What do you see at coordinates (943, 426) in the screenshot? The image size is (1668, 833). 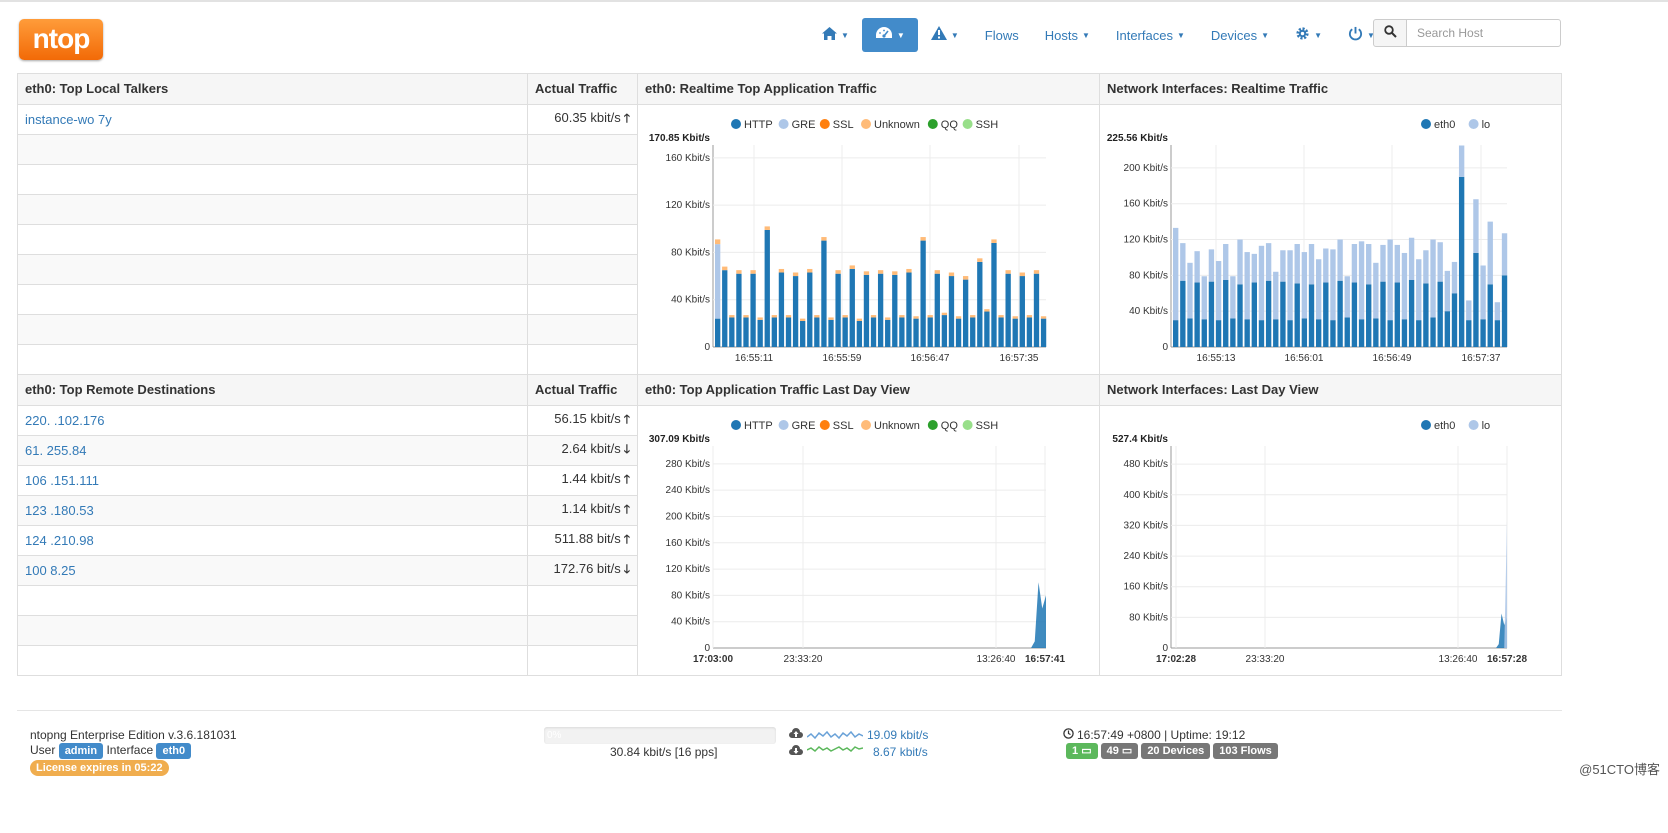 I see `legend-item: QQ` at bounding box center [943, 426].